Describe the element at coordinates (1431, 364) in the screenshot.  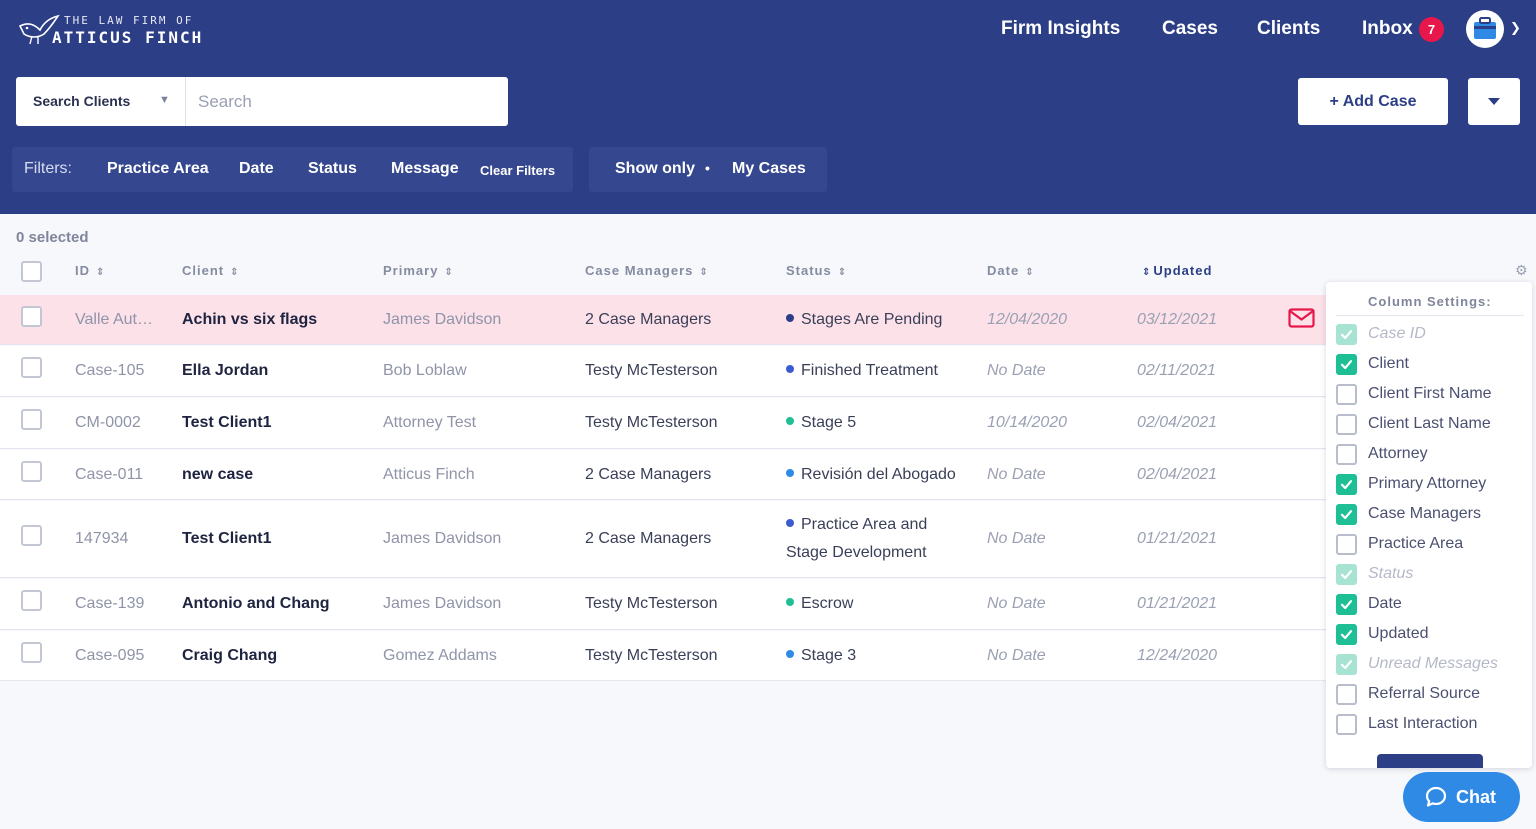
I see `column-option: Client` at that location.